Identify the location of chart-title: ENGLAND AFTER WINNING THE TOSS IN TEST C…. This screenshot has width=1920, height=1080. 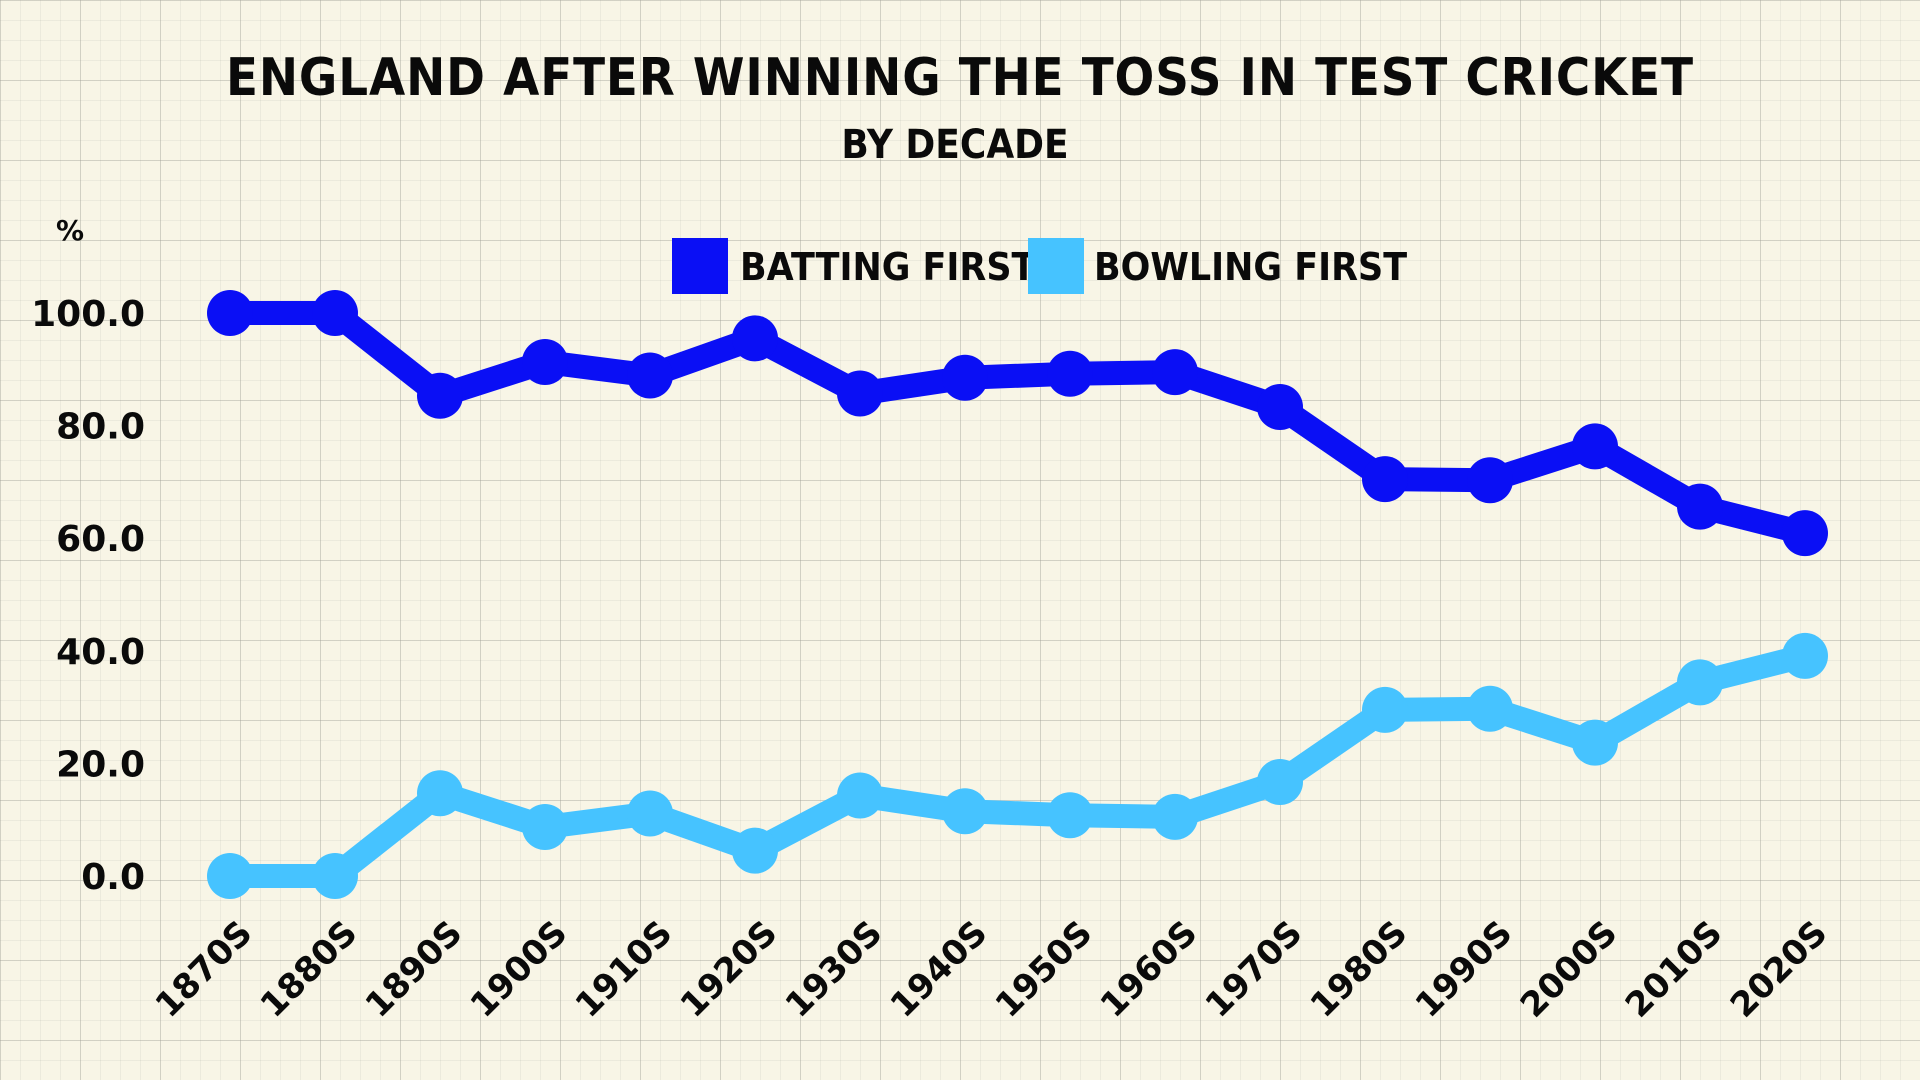
(960, 78).